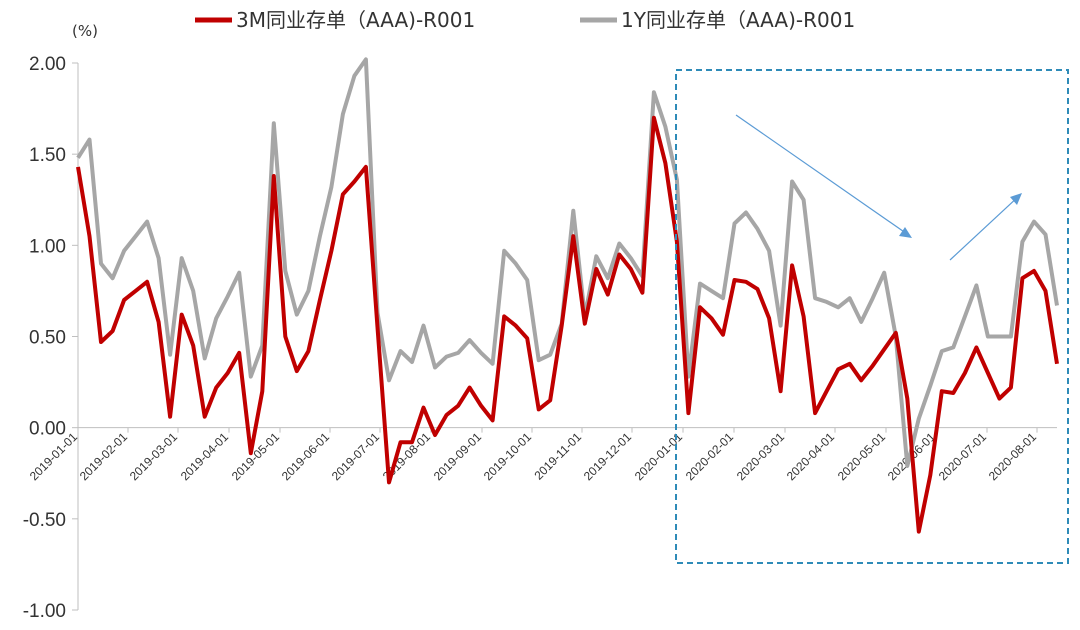 The width and height of the screenshot is (1080, 630). I want to click on x-tick-label: 2019-04-01, so click(205, 457).